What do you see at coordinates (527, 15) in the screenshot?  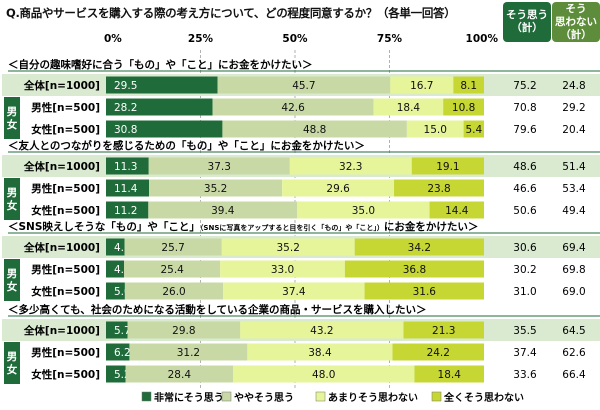 I see `agree-header-line1: そう思う` at bounding box center [527, 15].